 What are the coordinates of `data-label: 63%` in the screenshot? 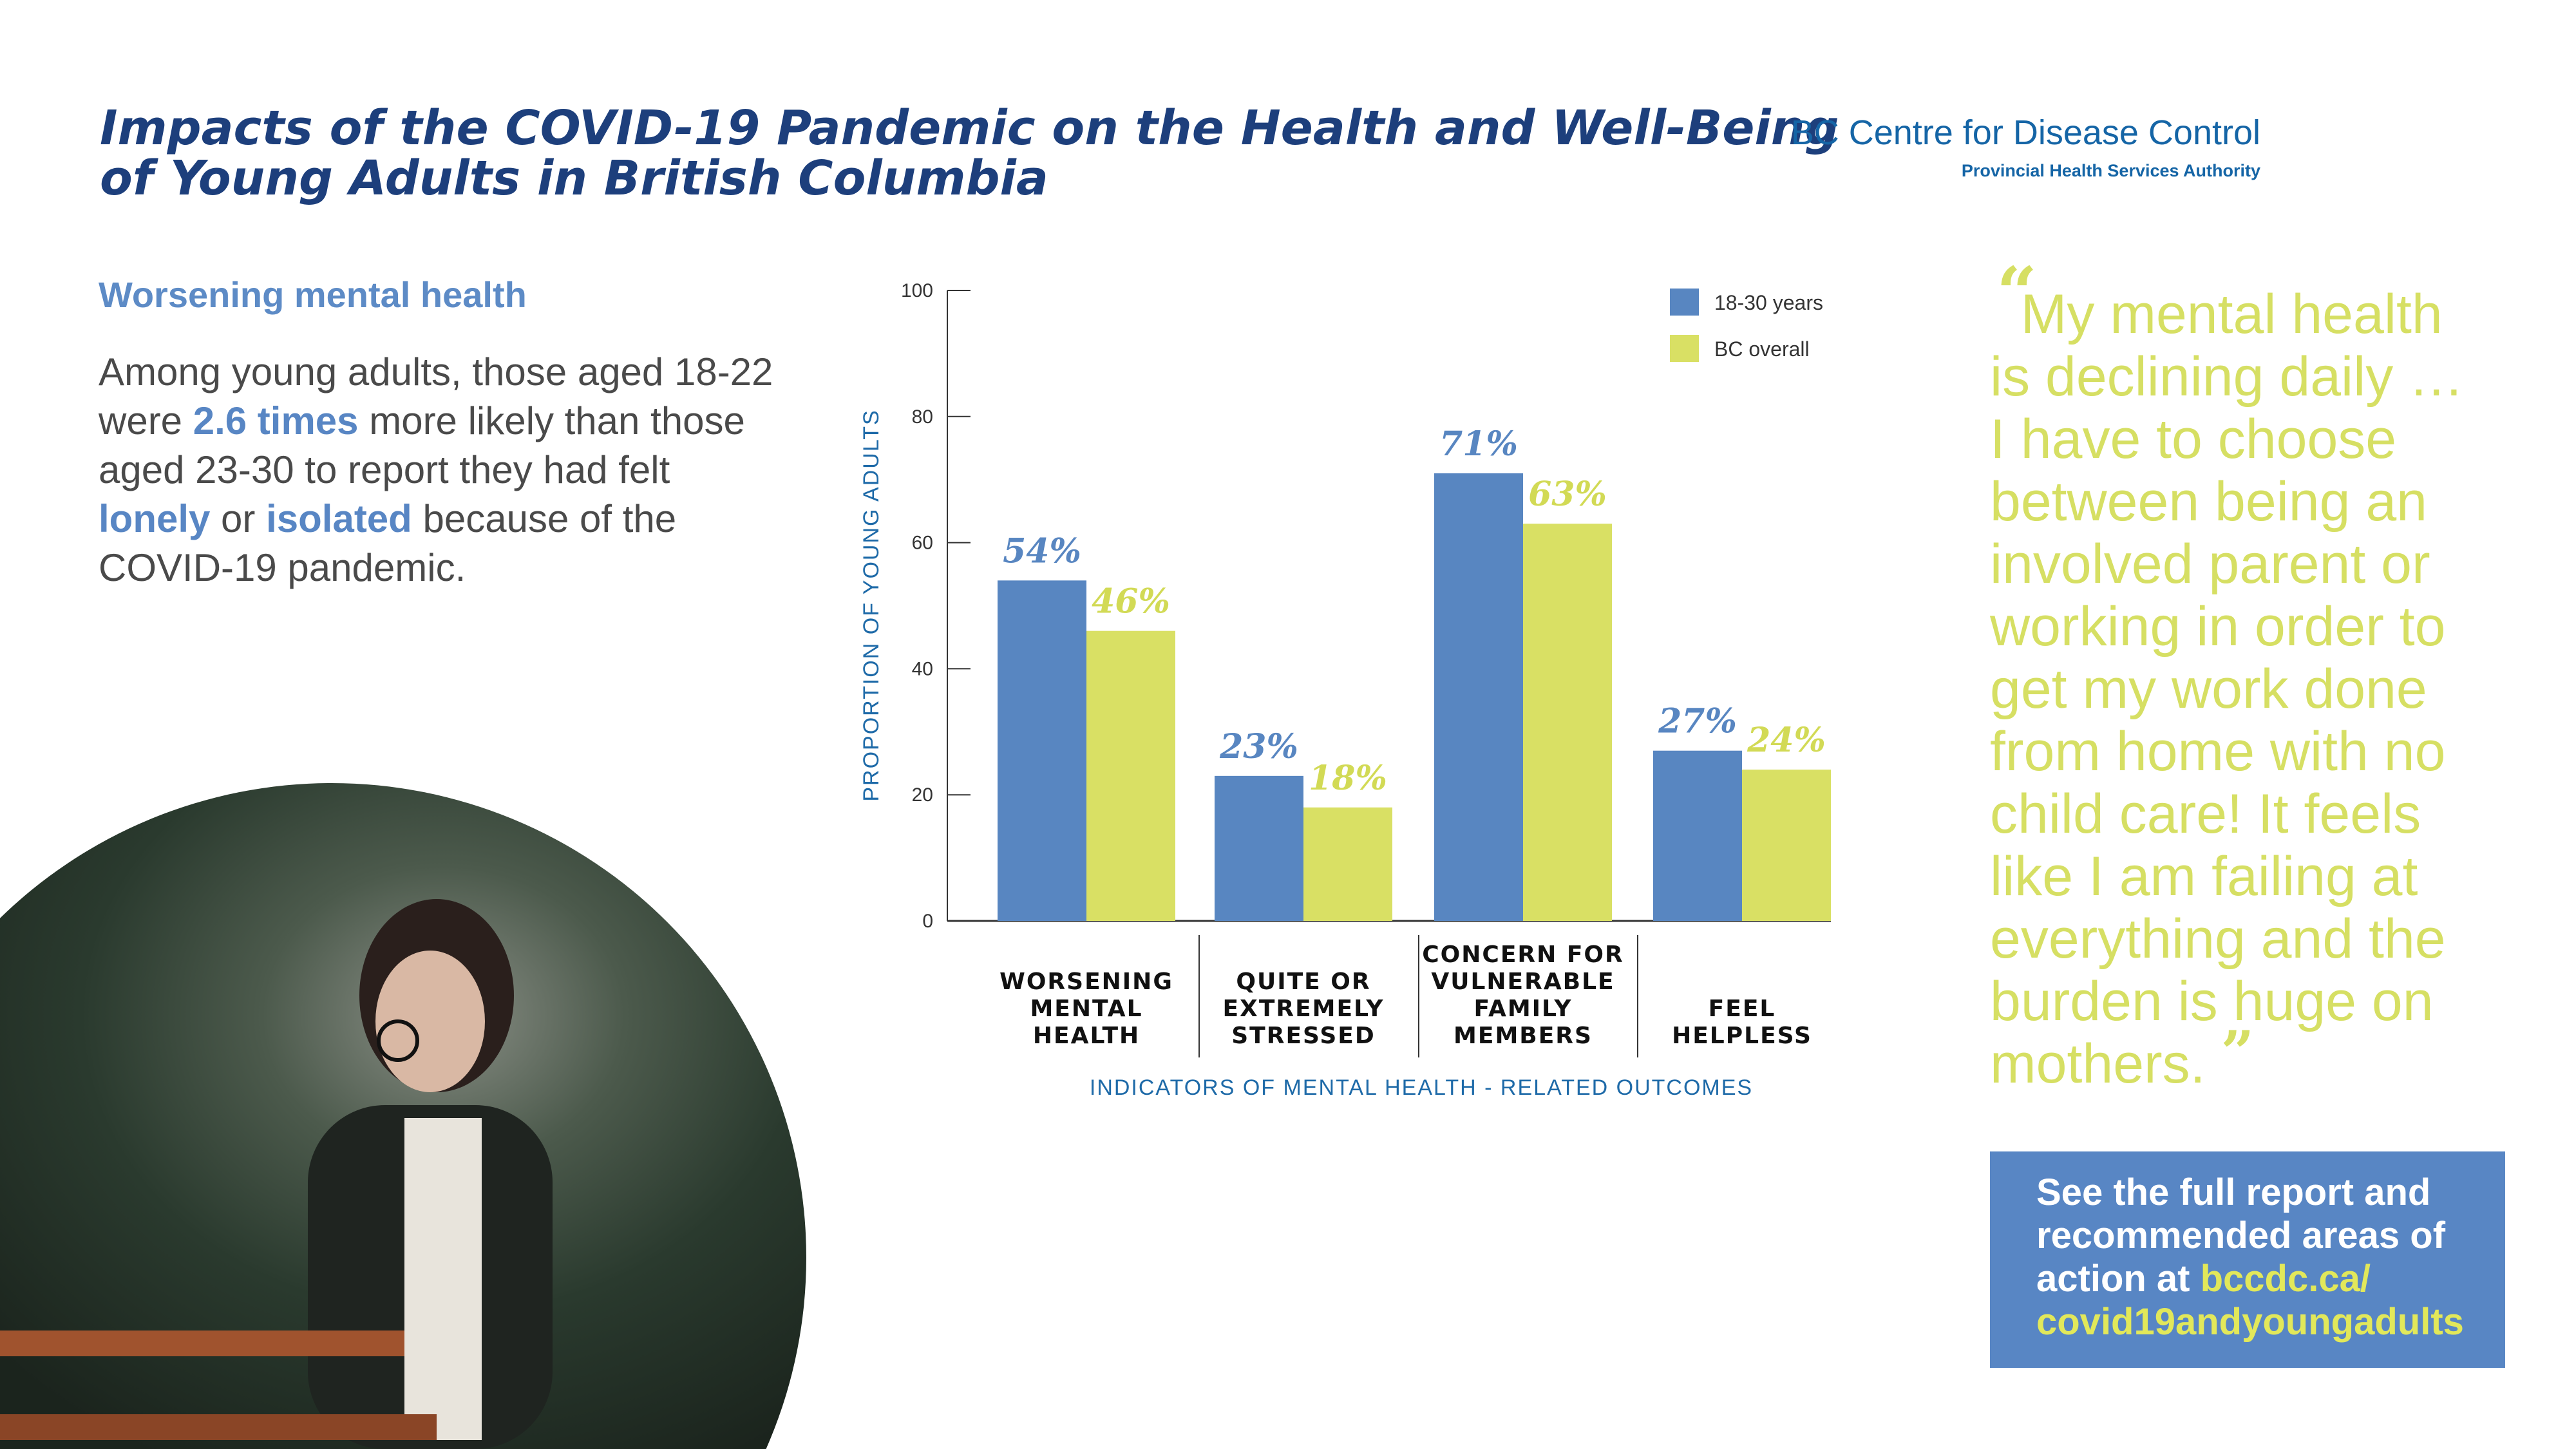 It's located at (1568, 495).